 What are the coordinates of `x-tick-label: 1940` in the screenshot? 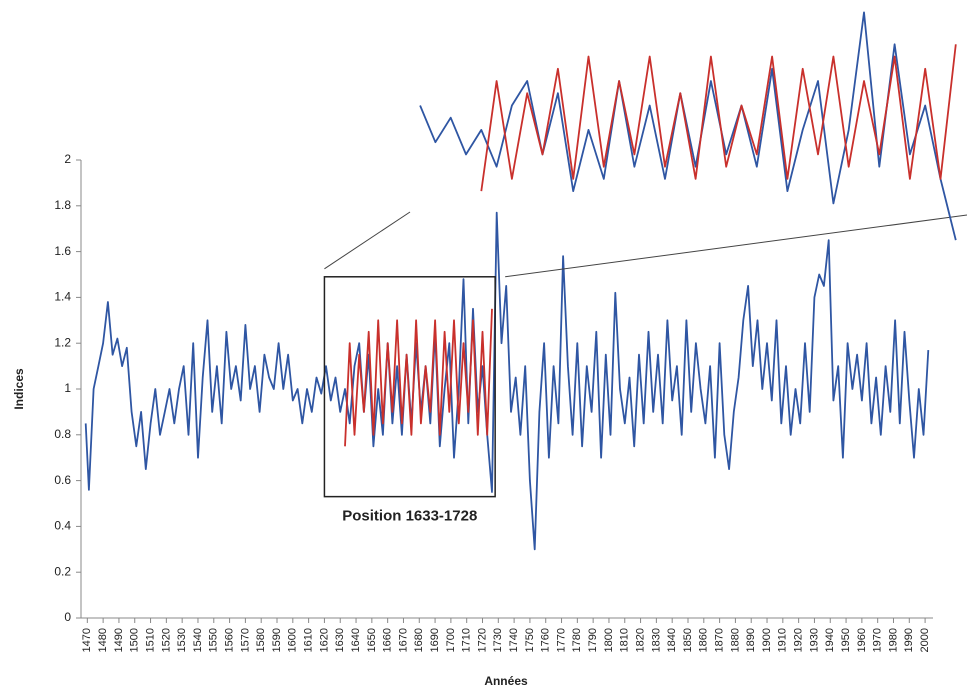 It's located at (830, 640).